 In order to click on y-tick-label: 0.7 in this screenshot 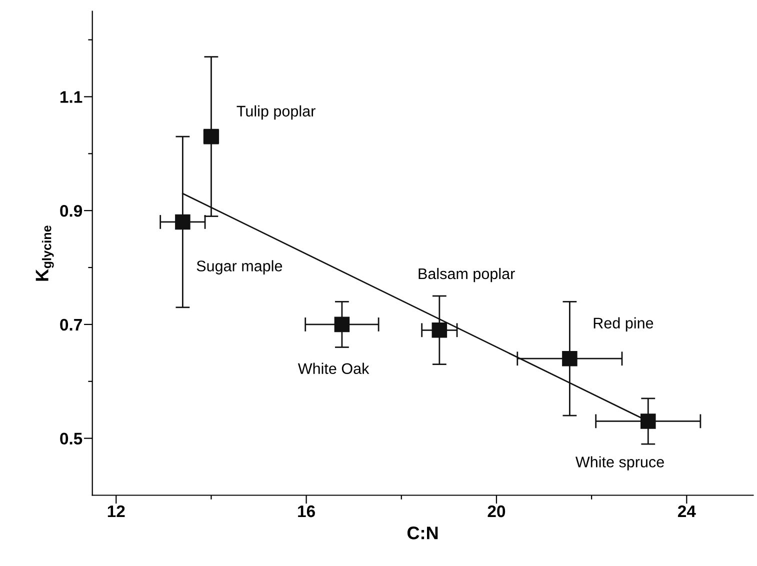, I will do `click(71, 324)`.